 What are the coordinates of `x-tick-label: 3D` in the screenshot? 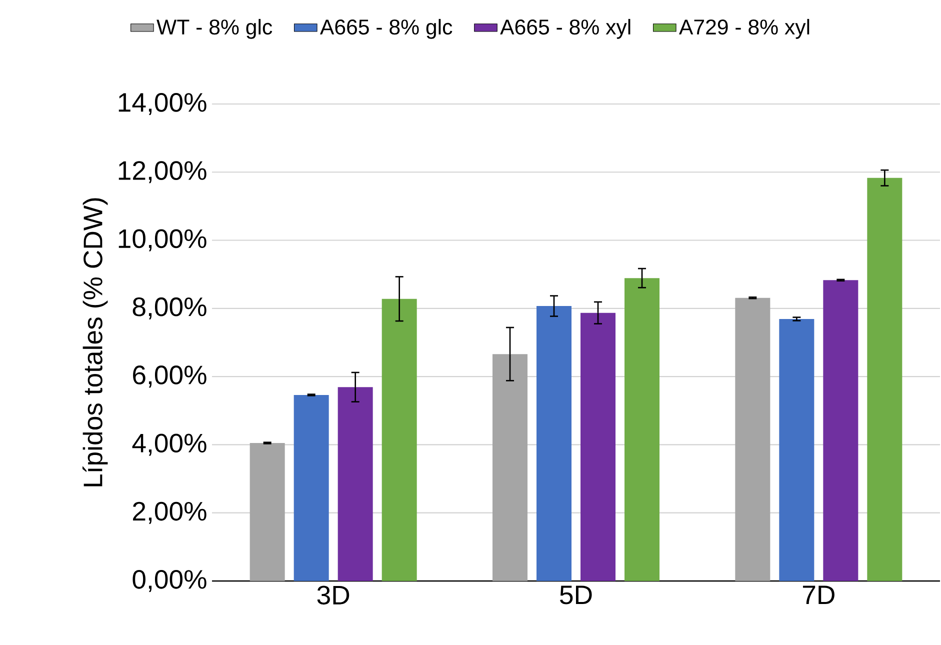 It's located at (333, 595).